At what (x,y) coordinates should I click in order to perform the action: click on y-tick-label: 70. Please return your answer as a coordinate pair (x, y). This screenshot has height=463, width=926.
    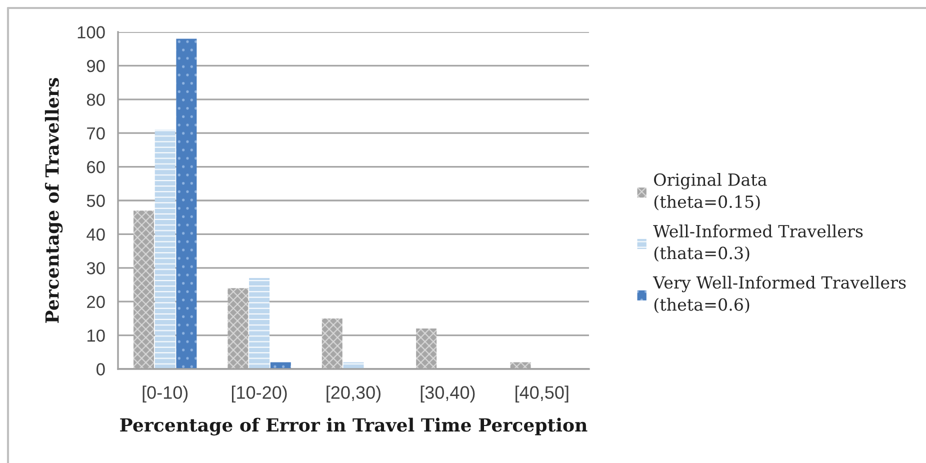
    Looking at the image, I should click on (96, 133).